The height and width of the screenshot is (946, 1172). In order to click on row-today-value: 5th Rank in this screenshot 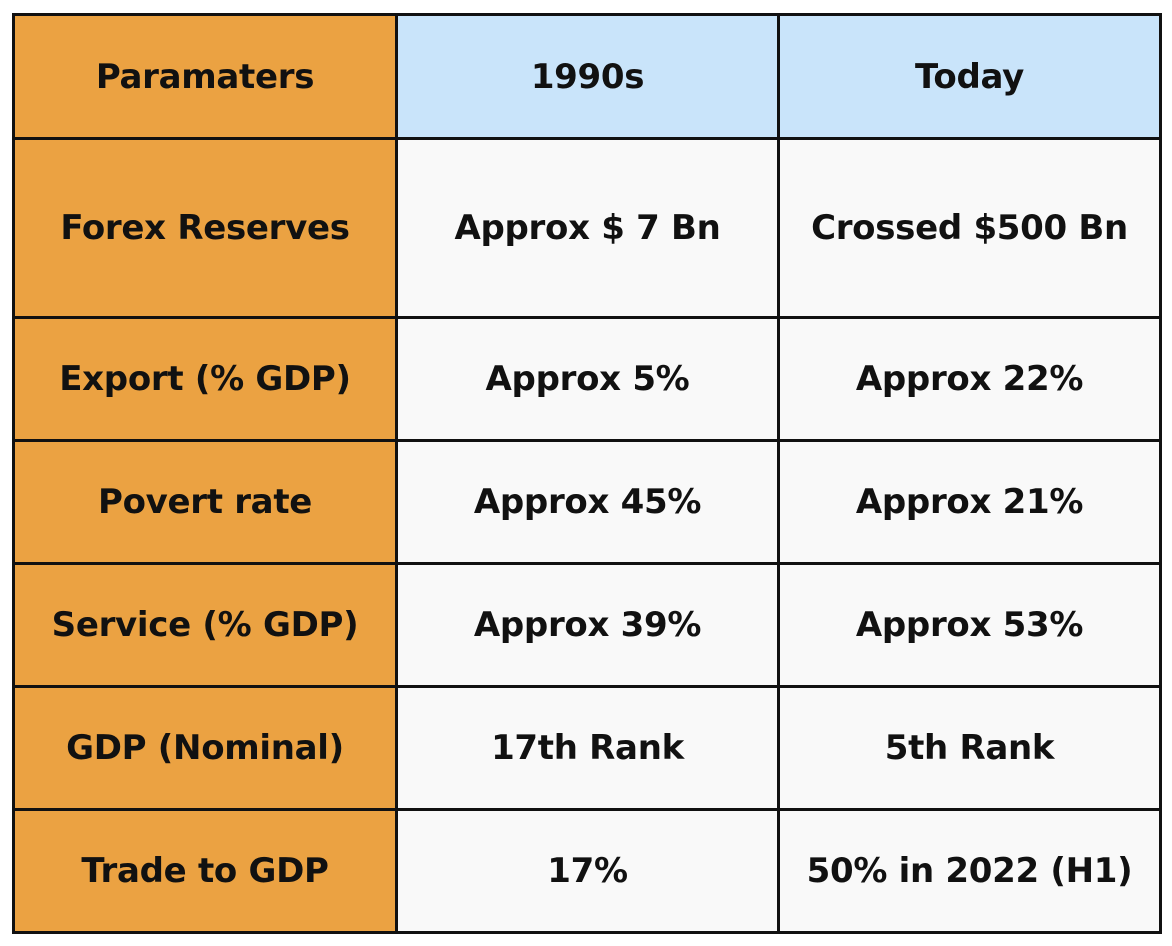, I will do `click(969, 748)`.